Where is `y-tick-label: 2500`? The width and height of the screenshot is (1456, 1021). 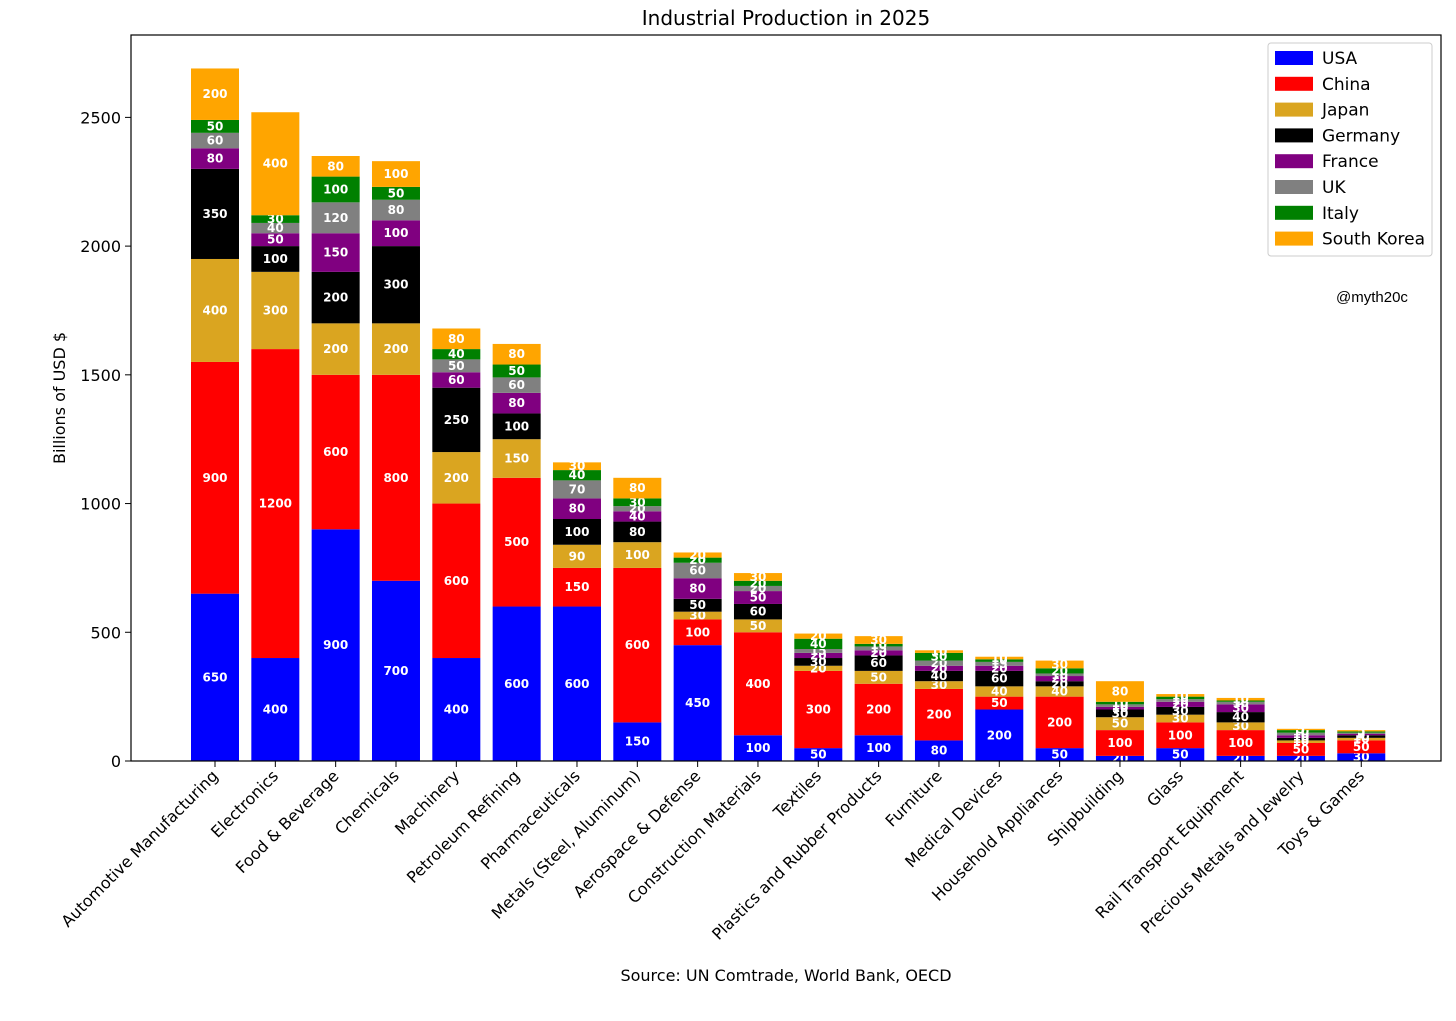 y-tick-label: 2500 is located at coordinates (100, 117).